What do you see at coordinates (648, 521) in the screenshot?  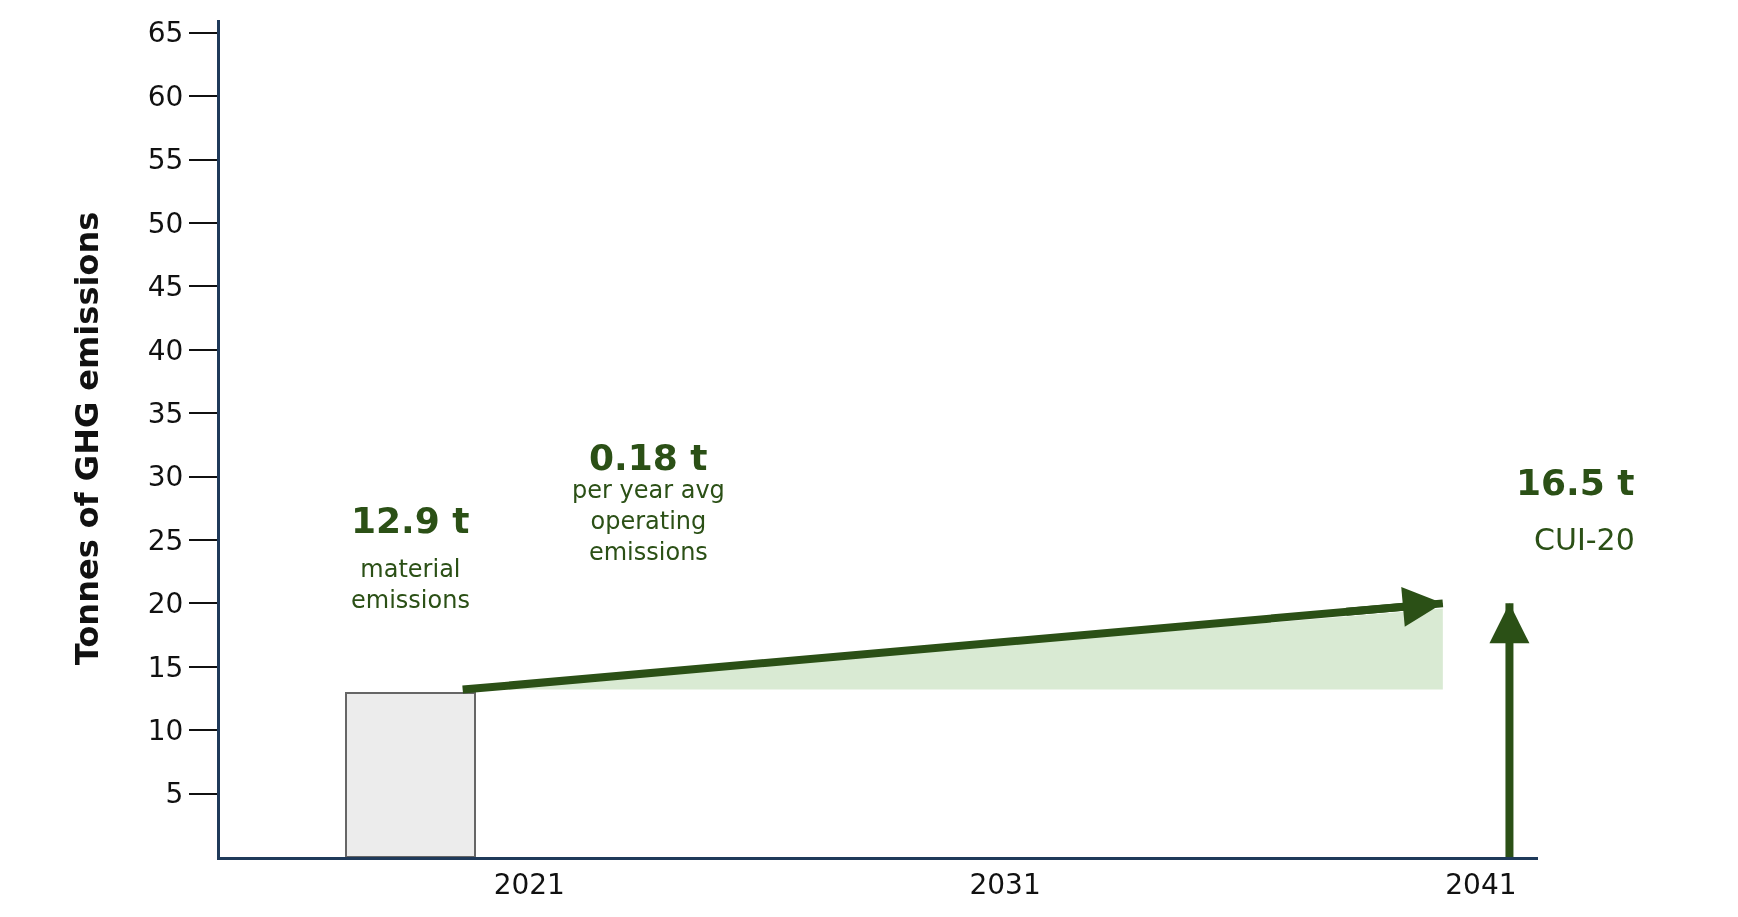 I see `annotation: per year avg operating emissions` at bounding box center [648, 521].